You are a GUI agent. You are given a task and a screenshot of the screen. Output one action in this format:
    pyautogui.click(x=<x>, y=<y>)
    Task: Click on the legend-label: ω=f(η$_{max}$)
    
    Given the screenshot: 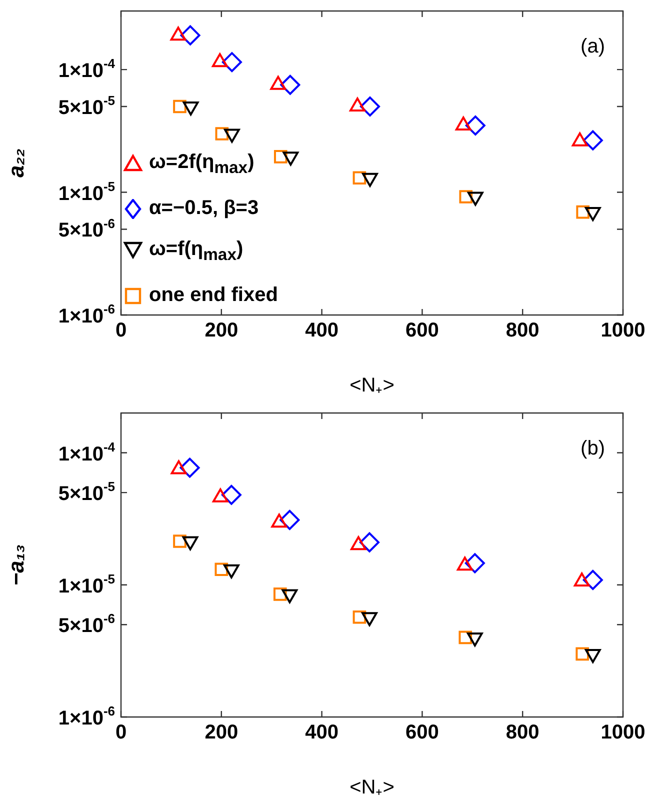 What is the action you would take?
    pyautogui.click(x=196, y=251)
    